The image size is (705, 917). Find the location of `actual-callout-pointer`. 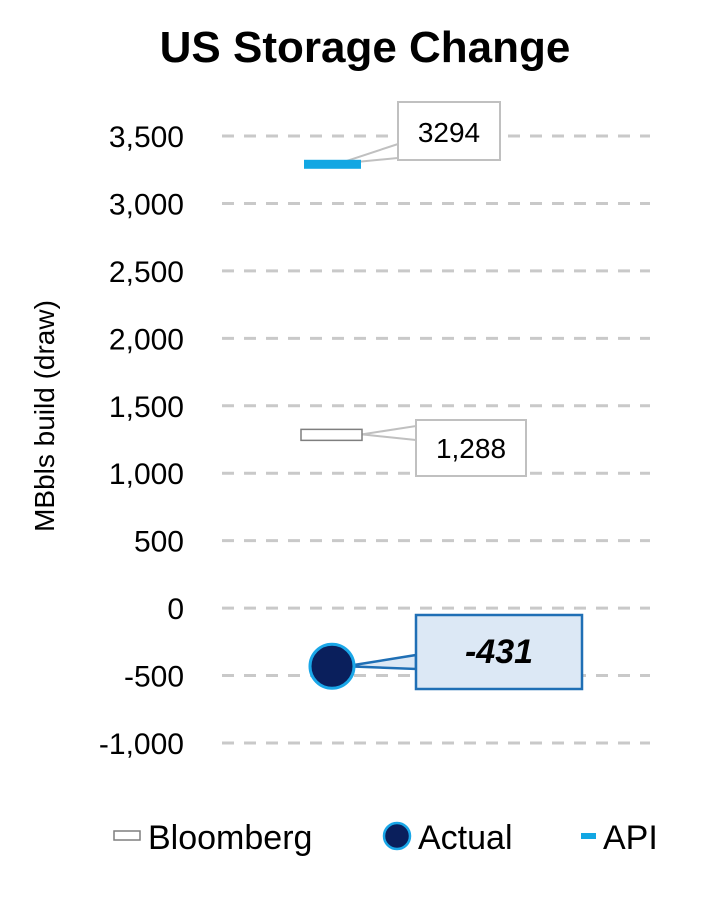

actual-callout-pointer is located at coordinates (381, 662).